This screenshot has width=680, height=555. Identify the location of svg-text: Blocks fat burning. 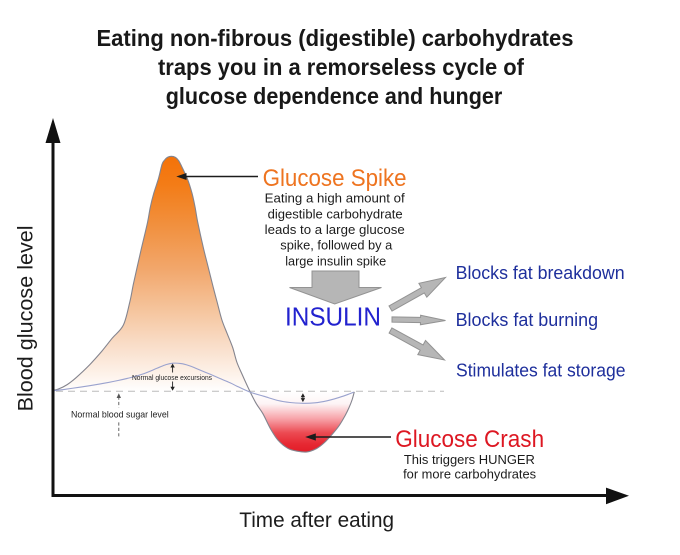
(527, 319).